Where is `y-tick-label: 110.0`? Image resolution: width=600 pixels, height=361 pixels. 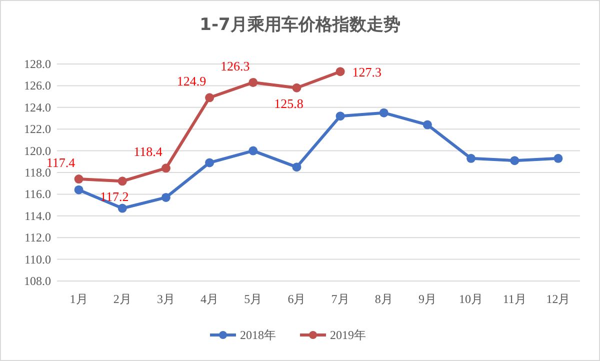
y-tick-label: 110.0 is located at coordinates (37, 259).